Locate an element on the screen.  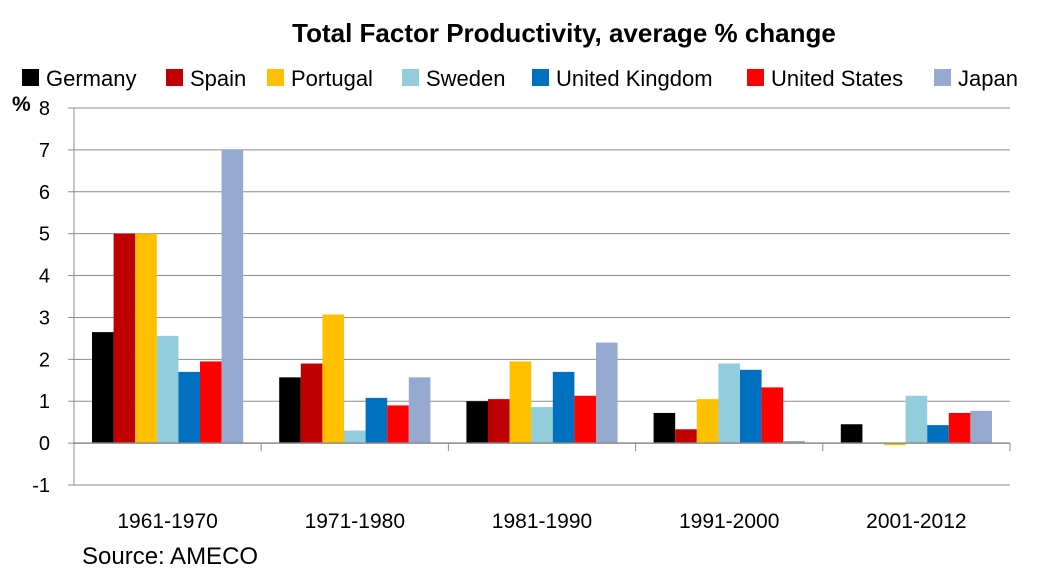
y-tick-label: 0 is located at coordinates (44, 444).